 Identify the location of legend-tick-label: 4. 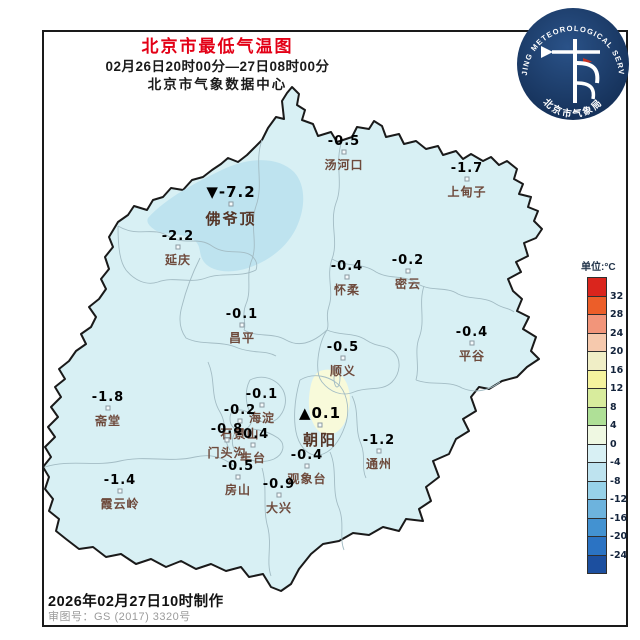
(613, 425).